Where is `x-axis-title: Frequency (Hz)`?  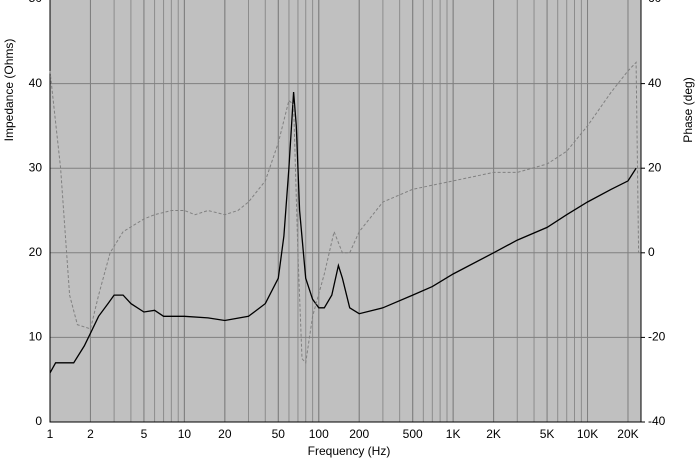 x-axis-title: Frequency (Hz) is located at coordinates (349, 451).